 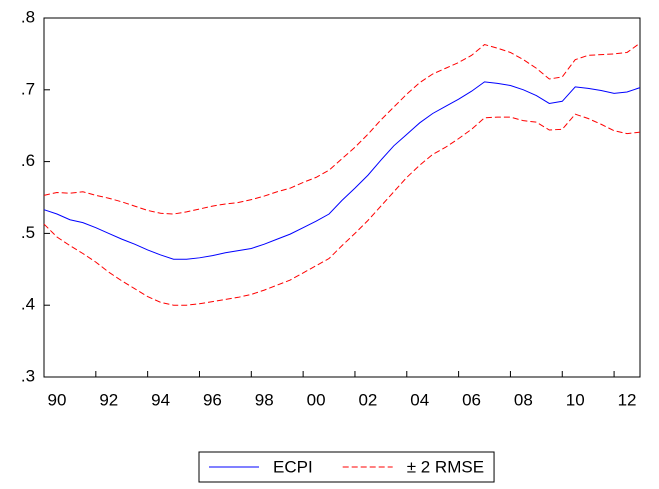 I want to click on y-tick-label: .7, so click(x=28, y=88).